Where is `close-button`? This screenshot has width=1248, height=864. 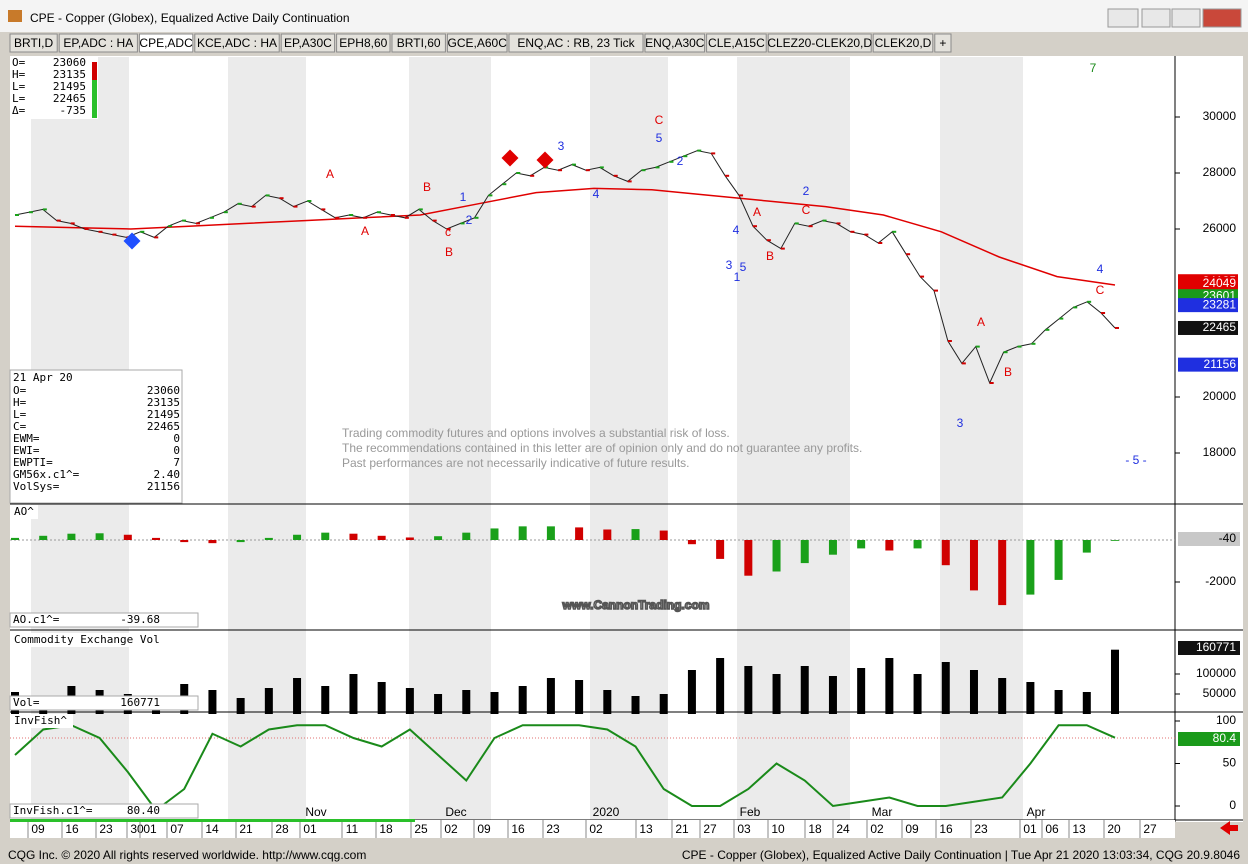 close-button is located at coordinates (1222, 18).